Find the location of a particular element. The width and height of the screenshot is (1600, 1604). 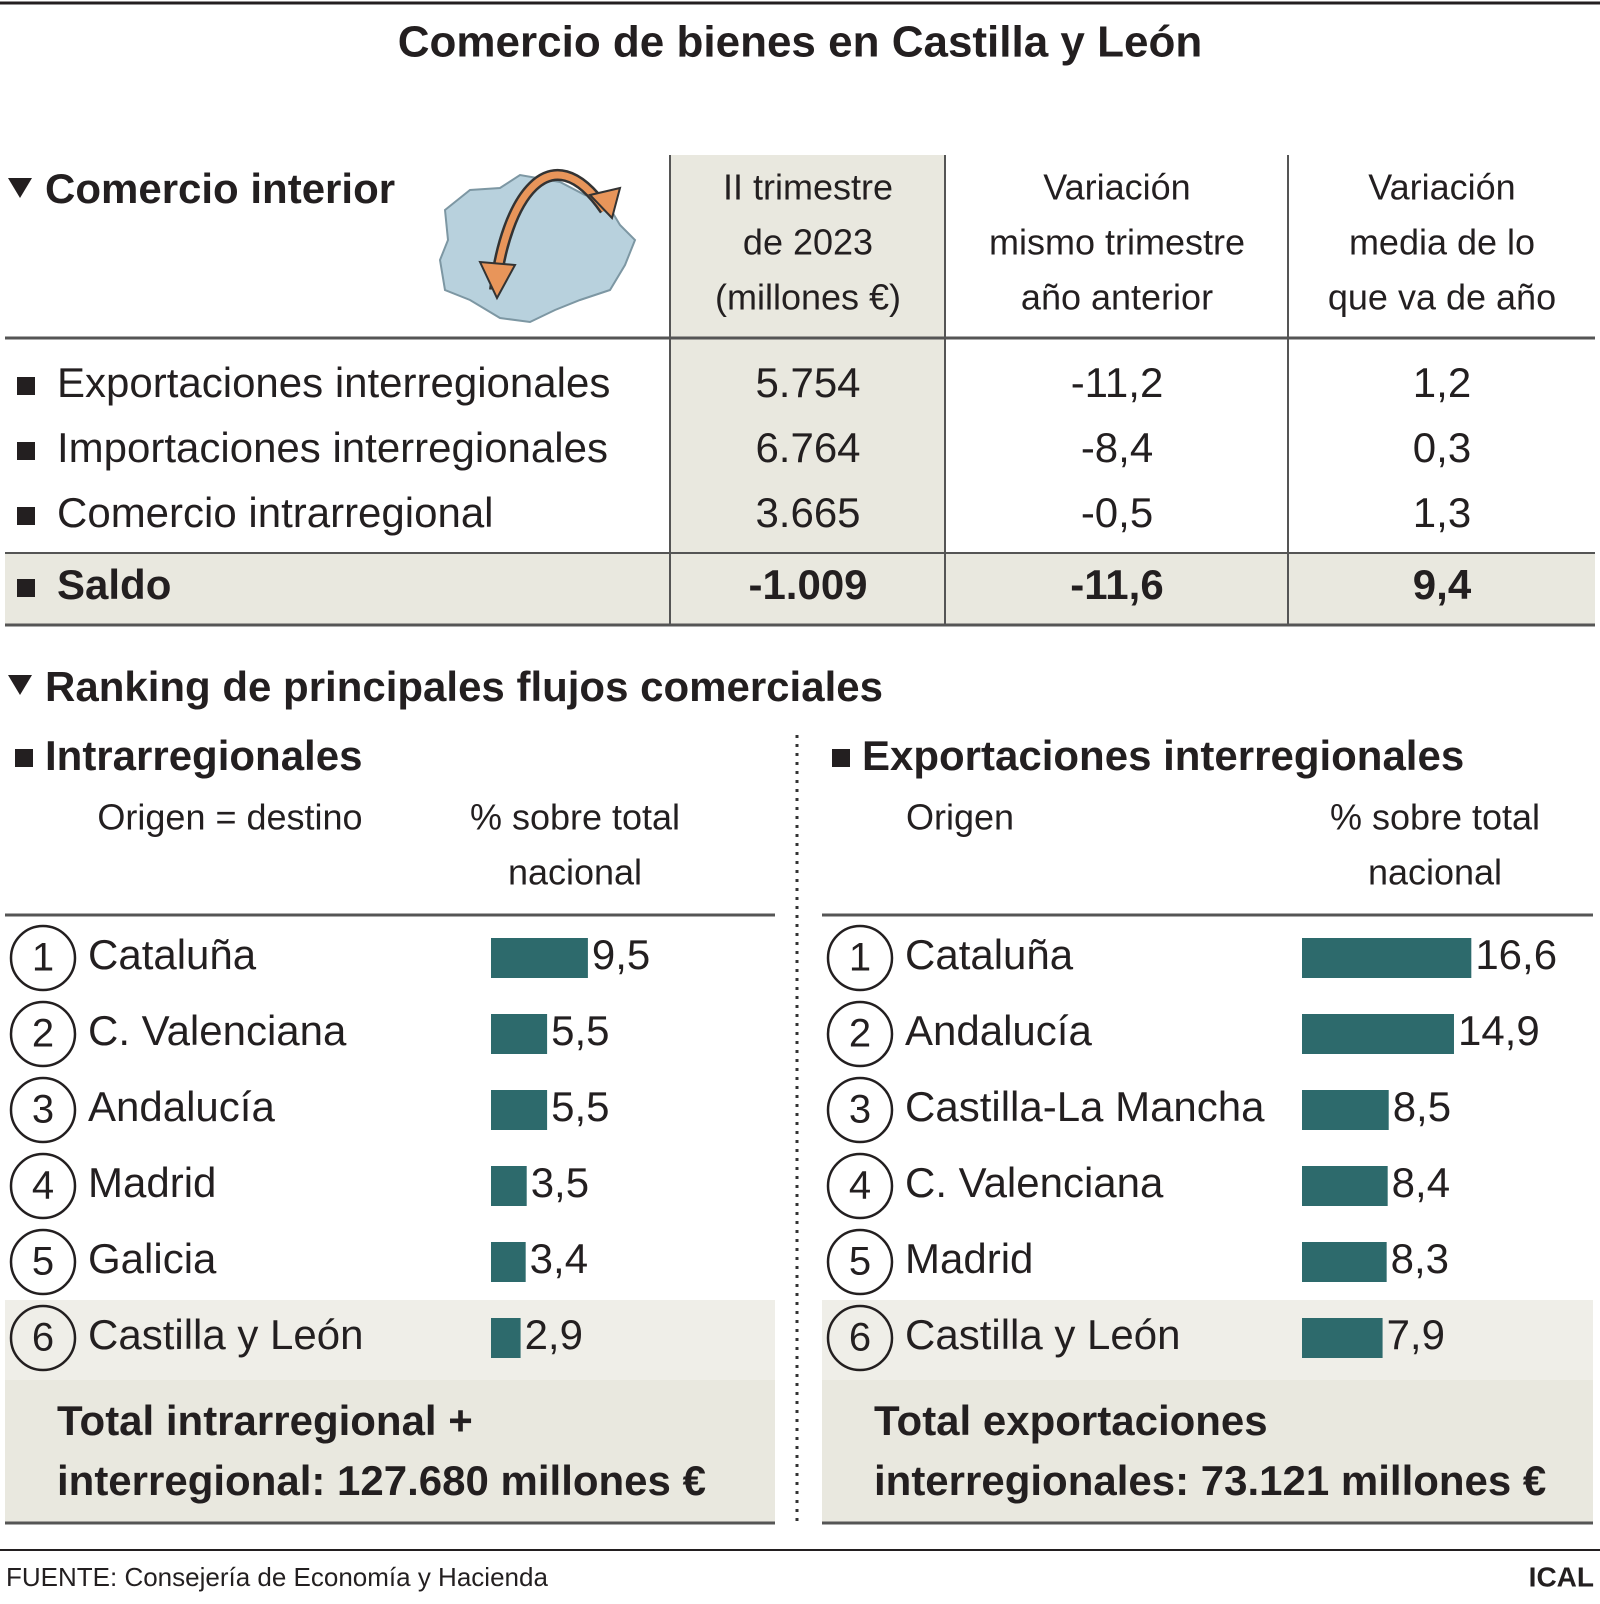

rank-number: 4 is located at coordinates (43, 1186).